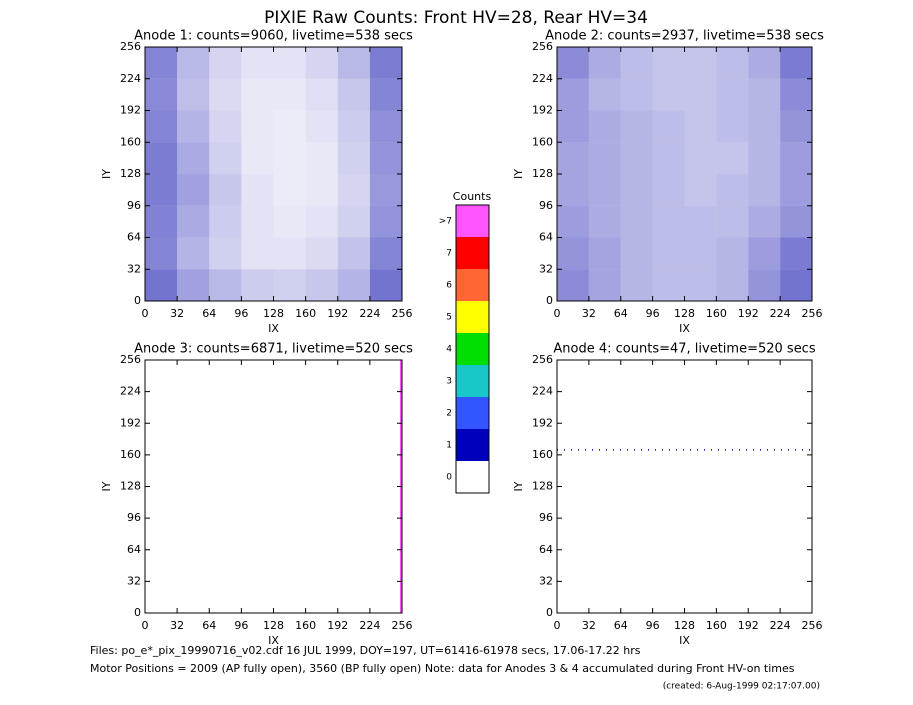 This screenshot has height=705, width=913. Describe the element at coordinates (145, 313) in the screenshot. I see `x-tick-label: 0` at that location.